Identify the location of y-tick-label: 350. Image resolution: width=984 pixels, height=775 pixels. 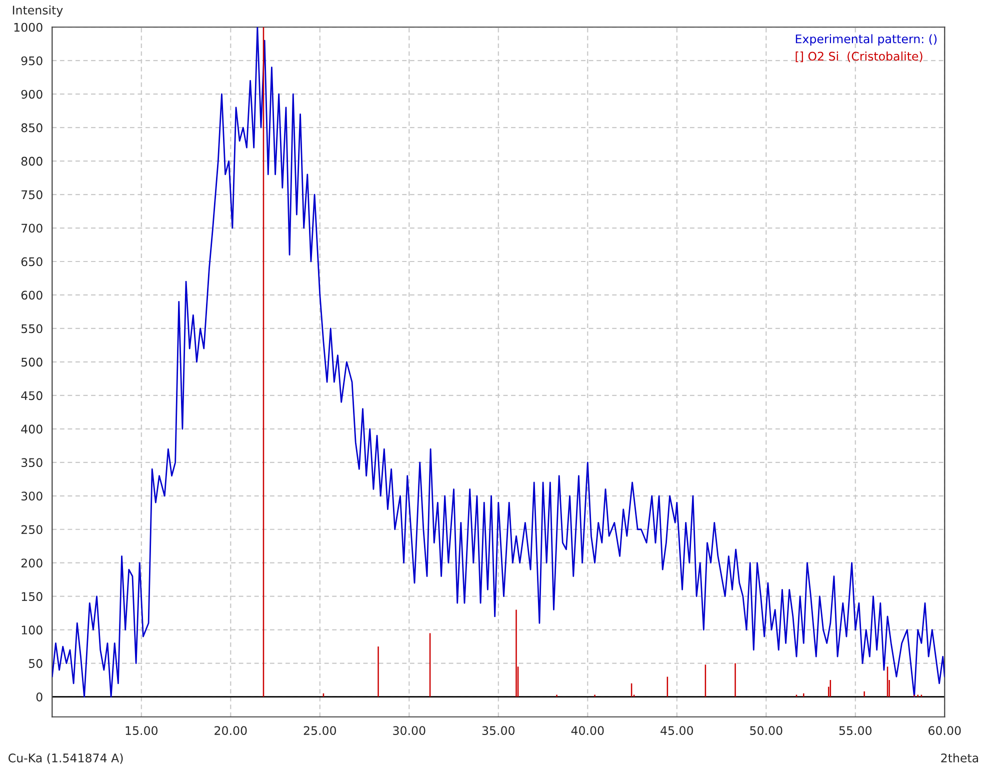
(31, 463).